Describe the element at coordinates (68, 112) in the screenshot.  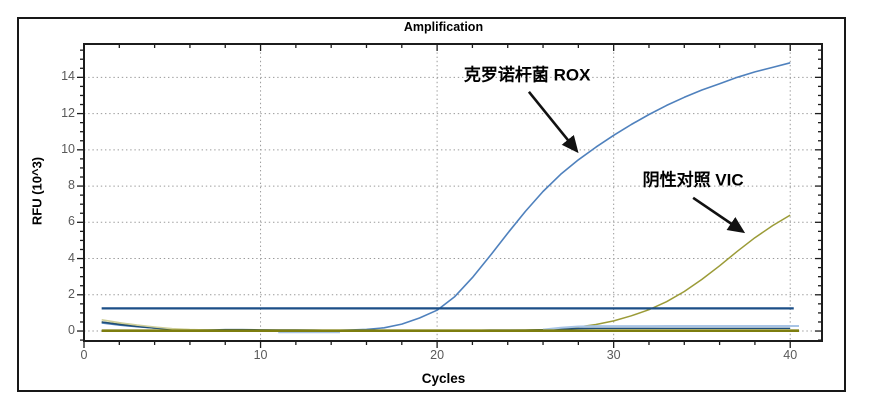
I see `y-tick-label: 12` at that location.